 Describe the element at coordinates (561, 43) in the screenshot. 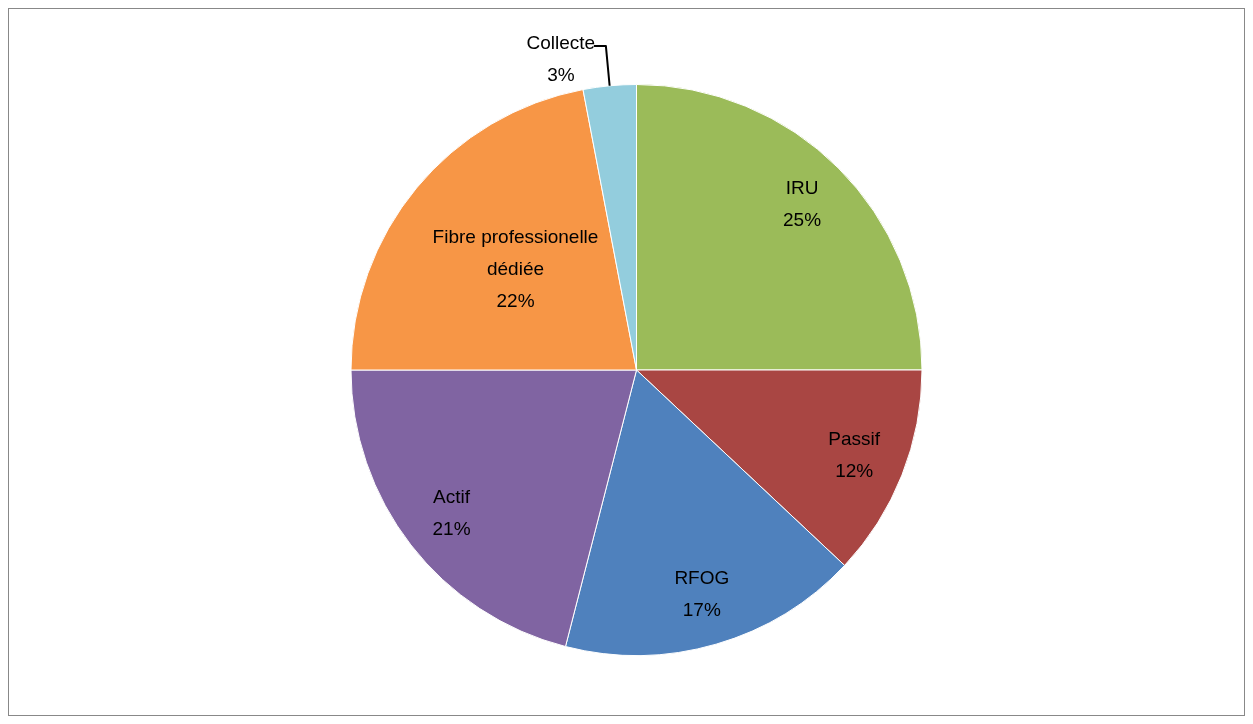

I see `slice-label: Collecte` at that location.